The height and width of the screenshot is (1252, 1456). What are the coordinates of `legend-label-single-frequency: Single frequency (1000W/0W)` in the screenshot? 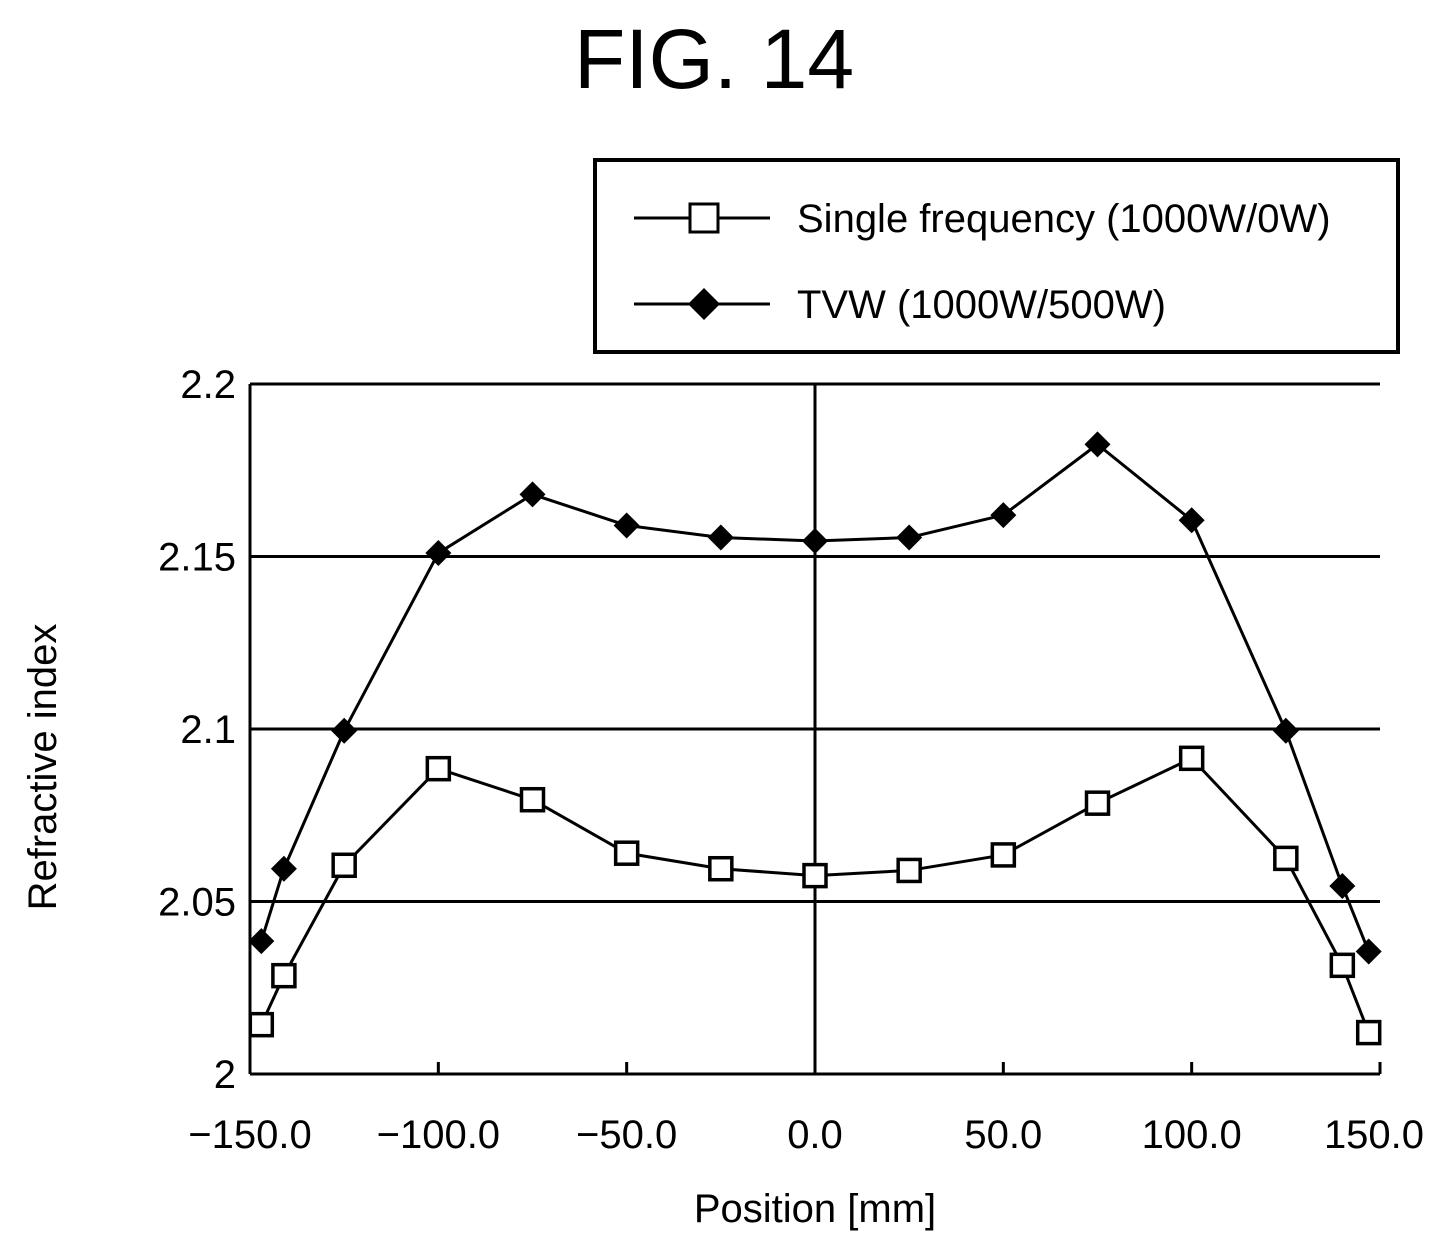 It's located at (1064, 219).